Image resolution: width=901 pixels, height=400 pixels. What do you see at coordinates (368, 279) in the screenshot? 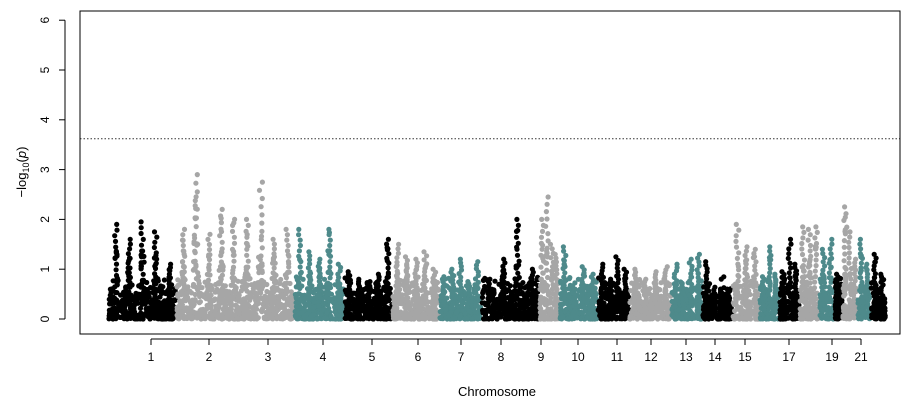
I see `chromosome-5-points` at bounding box center [368, 279].